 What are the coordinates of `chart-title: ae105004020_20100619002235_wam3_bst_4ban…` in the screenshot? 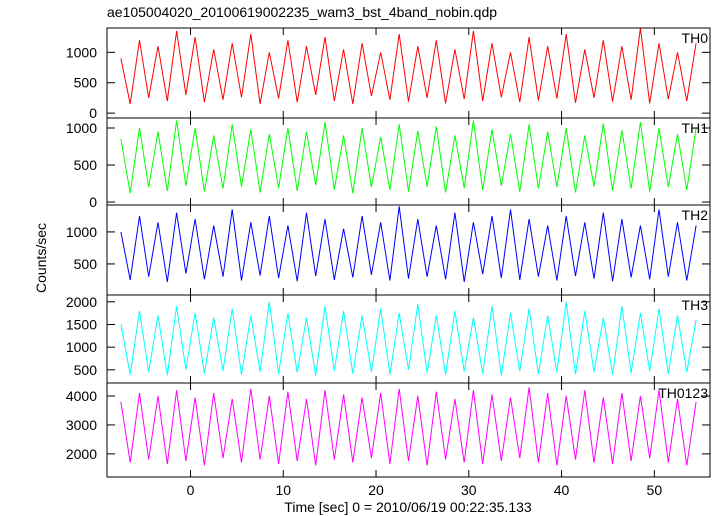 It's located at (302, 12).